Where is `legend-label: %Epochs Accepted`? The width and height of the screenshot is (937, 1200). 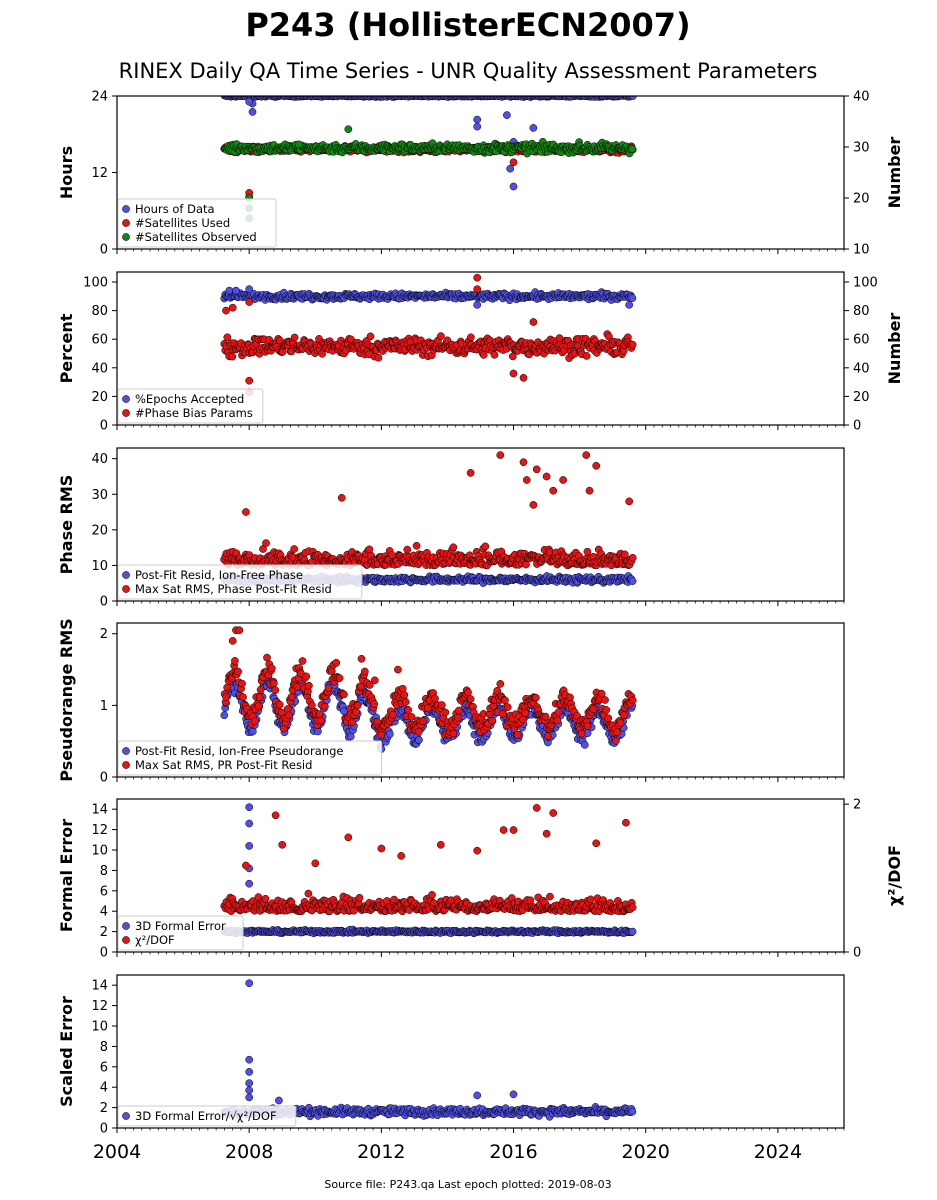
legend-label: %Epochs Accepted is located at coordinates (189, 399).